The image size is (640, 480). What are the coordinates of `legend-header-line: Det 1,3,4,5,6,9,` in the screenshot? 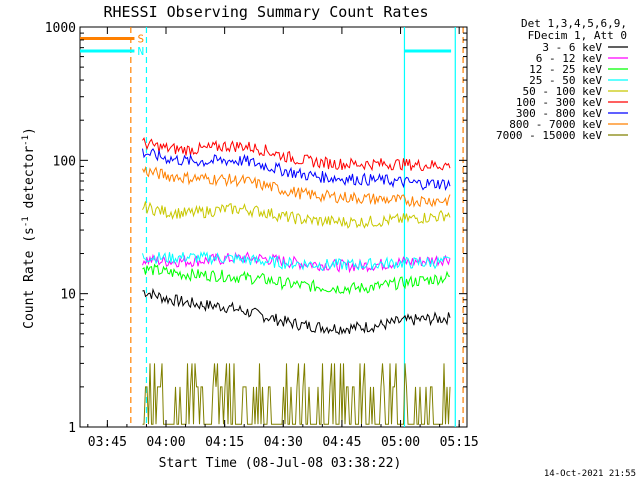 It's located at (574, 23).